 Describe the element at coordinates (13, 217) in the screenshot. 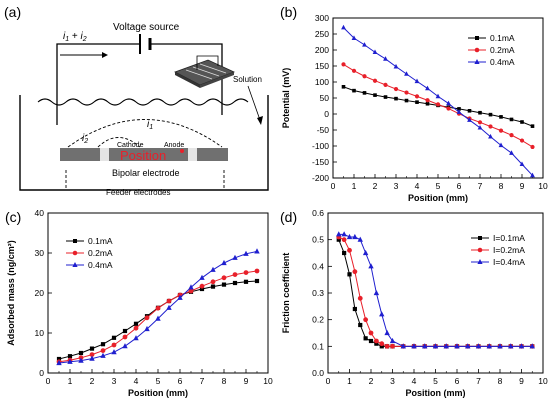

I see `panel-label: (c)` at that location.